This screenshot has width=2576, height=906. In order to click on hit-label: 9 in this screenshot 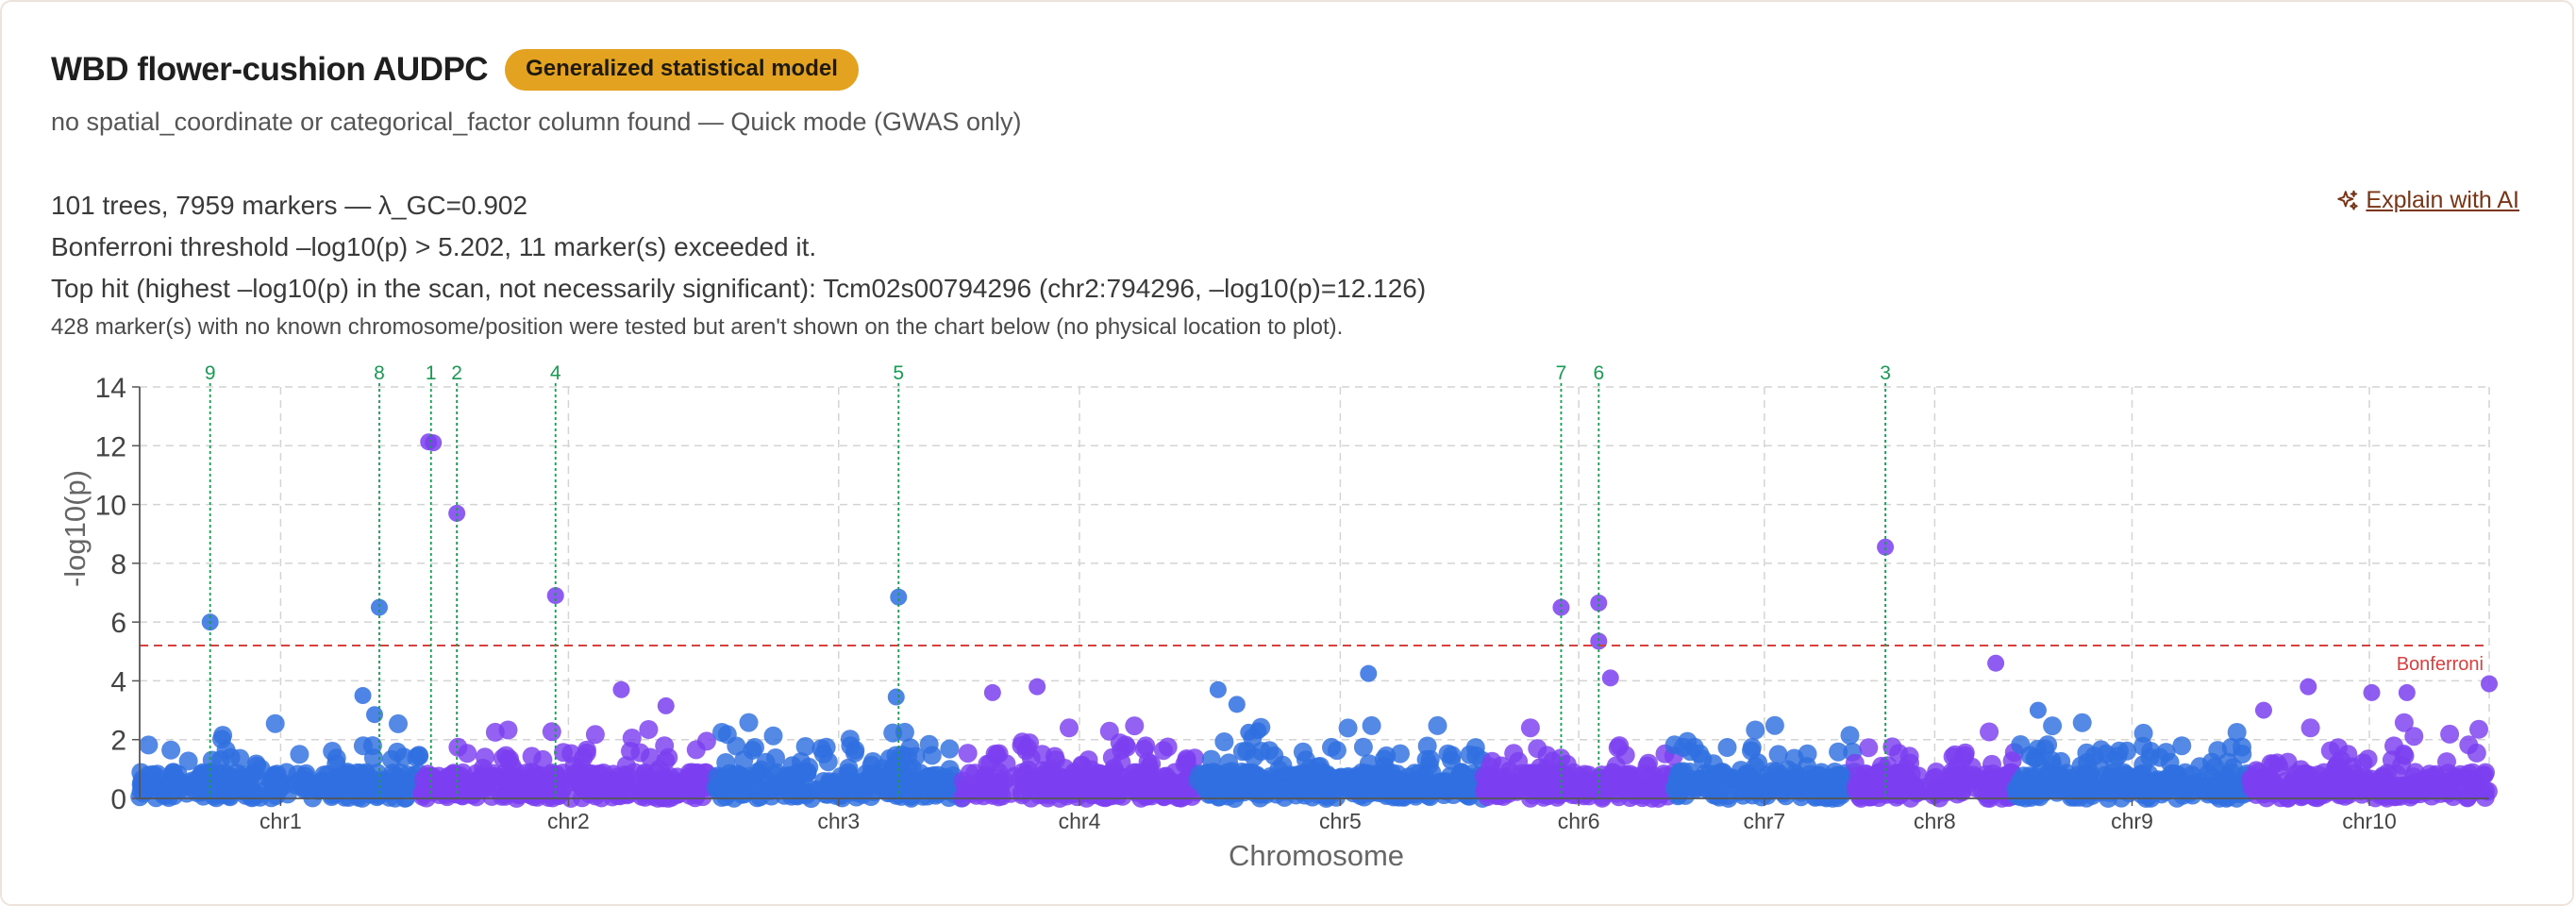, I will do `click(210, 373)`.